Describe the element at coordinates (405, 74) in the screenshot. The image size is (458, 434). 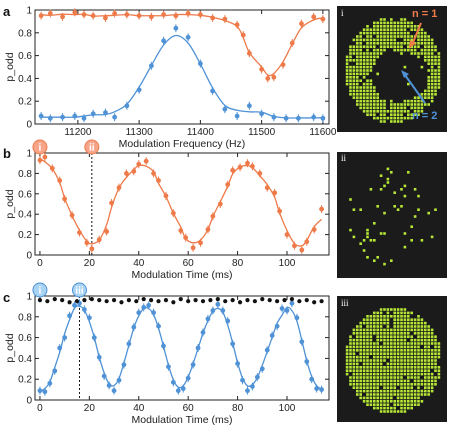
I see `n2-arrowhead` at that location.